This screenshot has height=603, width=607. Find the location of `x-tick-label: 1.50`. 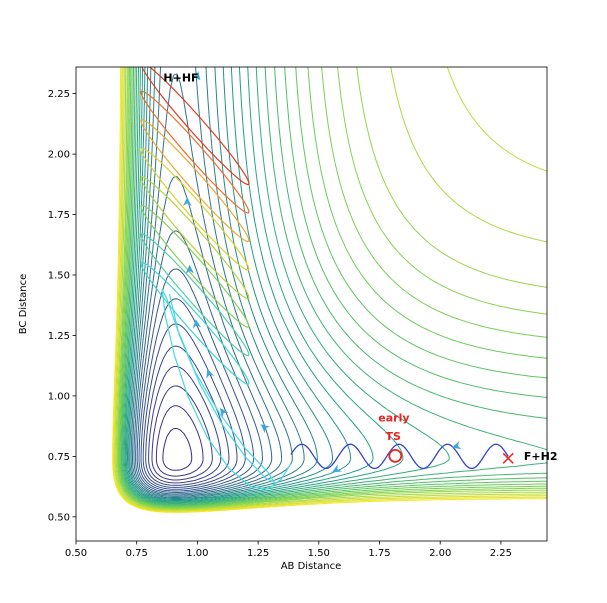

x-tick-label: 1.50 is located at coordinates (319, 553).